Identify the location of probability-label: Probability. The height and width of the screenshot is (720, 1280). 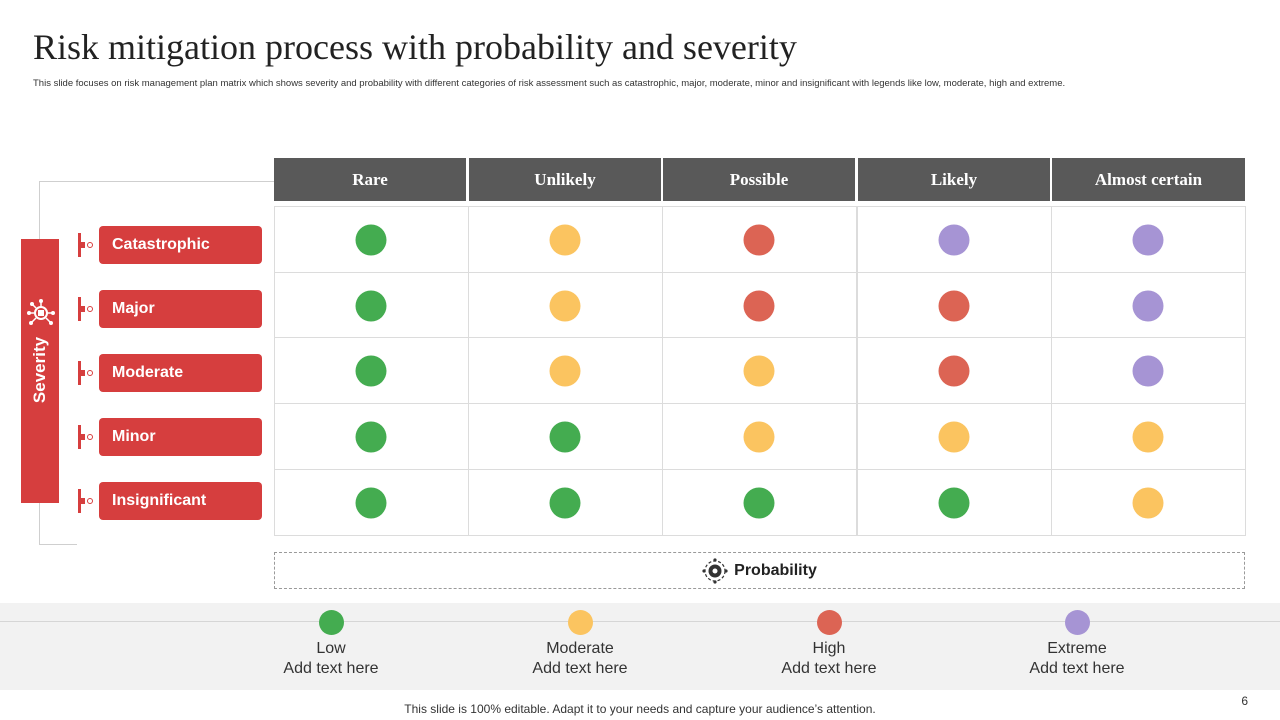
(775, 570).